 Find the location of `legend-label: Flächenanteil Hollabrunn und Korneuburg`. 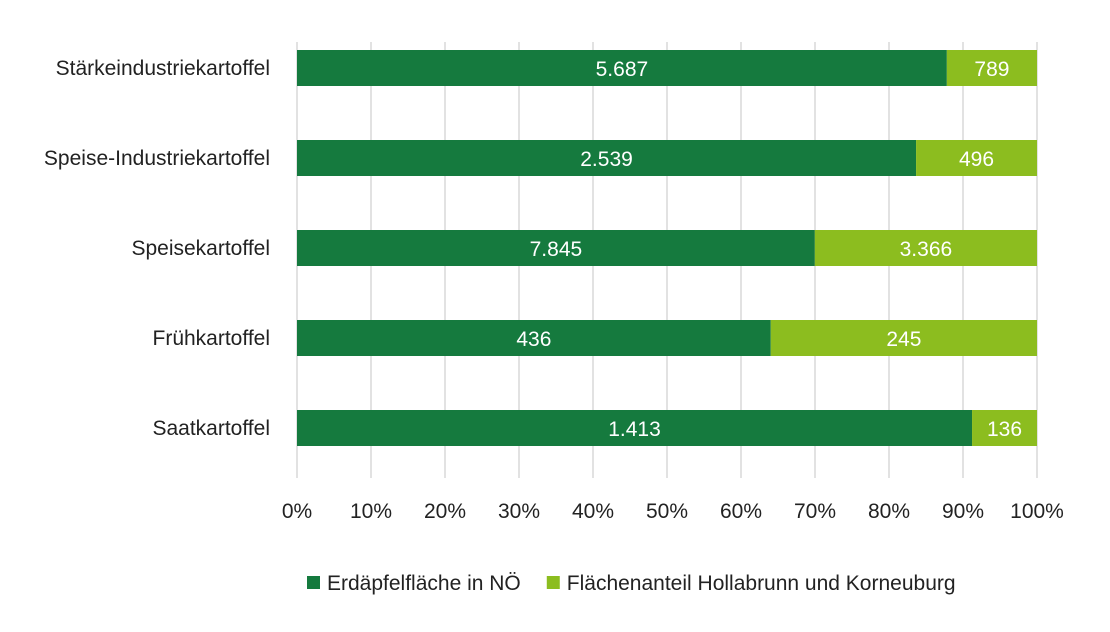

legend-label: Flächenanteil Hollabrunn und Korneuburg is located at coordinates (761, 583).